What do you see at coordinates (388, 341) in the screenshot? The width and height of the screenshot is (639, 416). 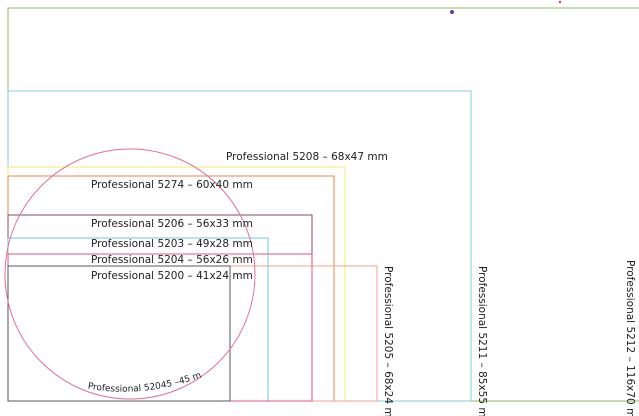 I see `label-text-5205: Professional 5205 – 68x24 mm` at bounding box center [388, 341].